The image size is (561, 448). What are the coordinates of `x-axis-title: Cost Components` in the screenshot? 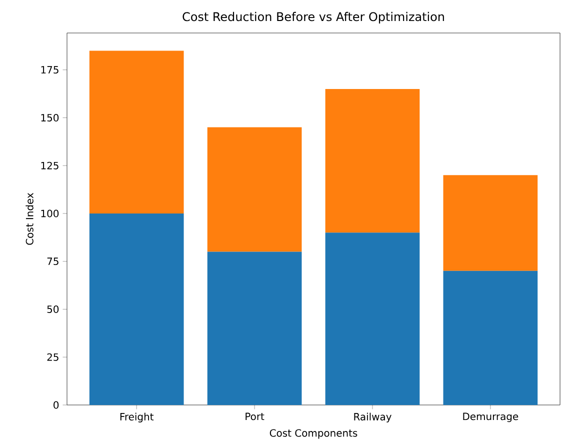 It's located at (314, 434).